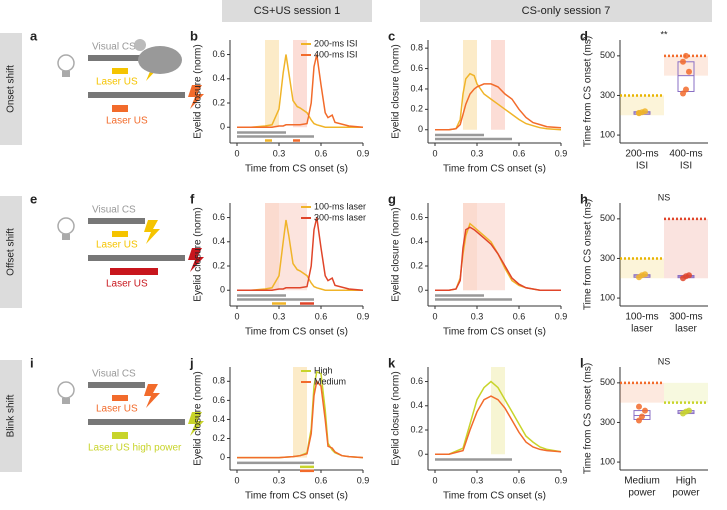 This screenshot has height=510, width=727. What do you see at coordinates (66, 237) in the screenshot?
I see `bulb-base` at bounding box center [66, 237].